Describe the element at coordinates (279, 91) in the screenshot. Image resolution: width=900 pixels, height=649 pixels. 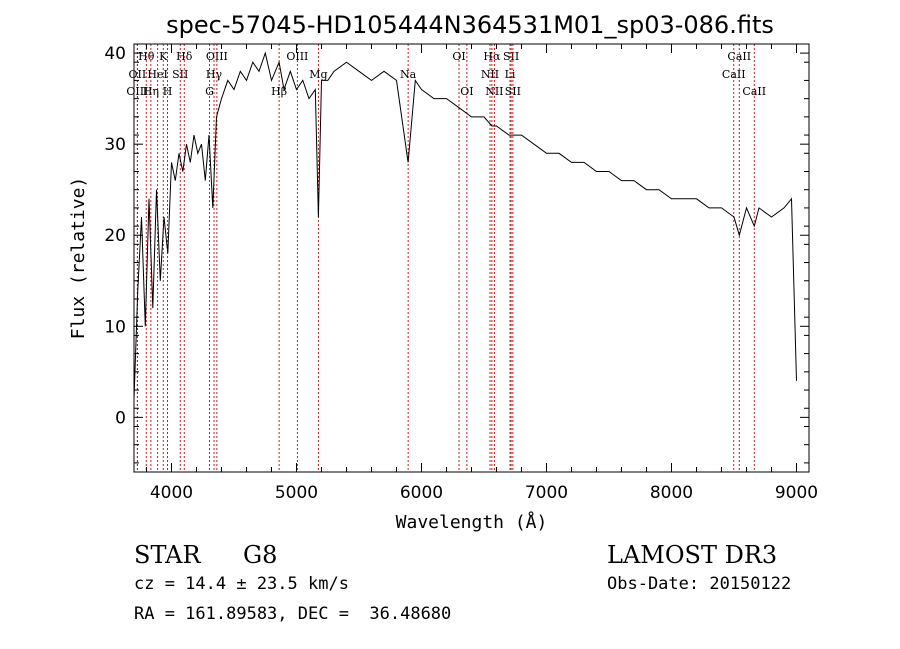
I see `marker-label: Hβ` at that location.